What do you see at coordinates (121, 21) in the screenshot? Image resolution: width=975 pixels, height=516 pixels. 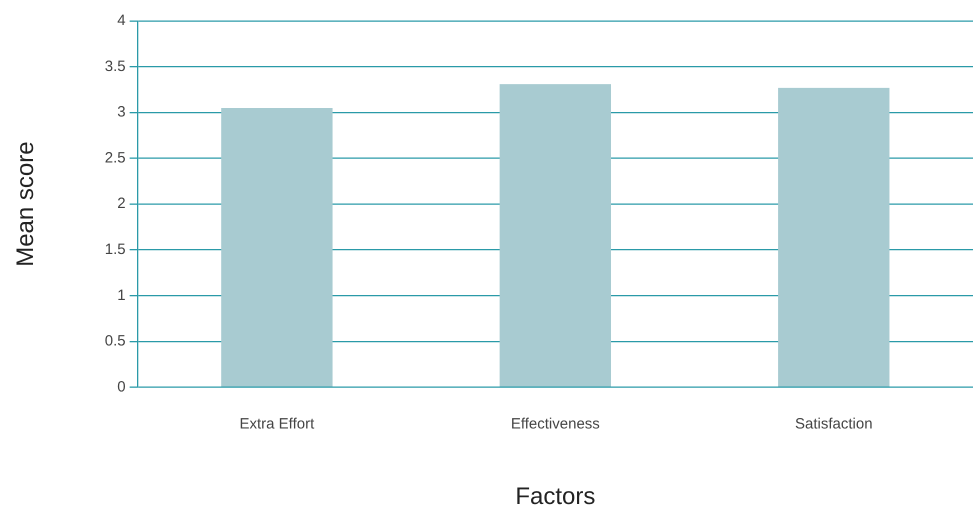 I see `y-tick-label: 4` at bounding box center [121, 21].